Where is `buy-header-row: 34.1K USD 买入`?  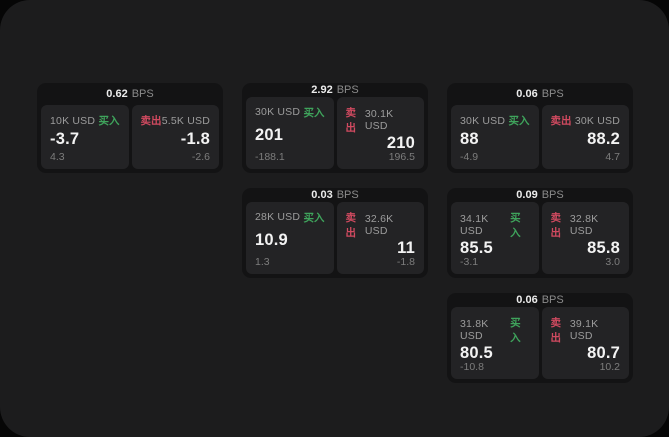
buy-header-row: 34.1K USD 买入 is located at coordinates (495, 225).